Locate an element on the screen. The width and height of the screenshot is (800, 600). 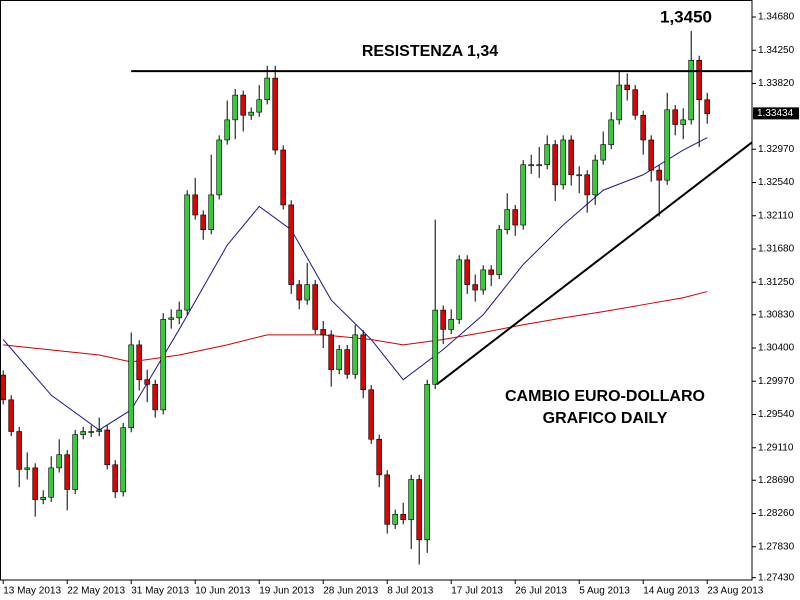
x-tick-label: 22 May 2013 is located at coordinates (96, 591).